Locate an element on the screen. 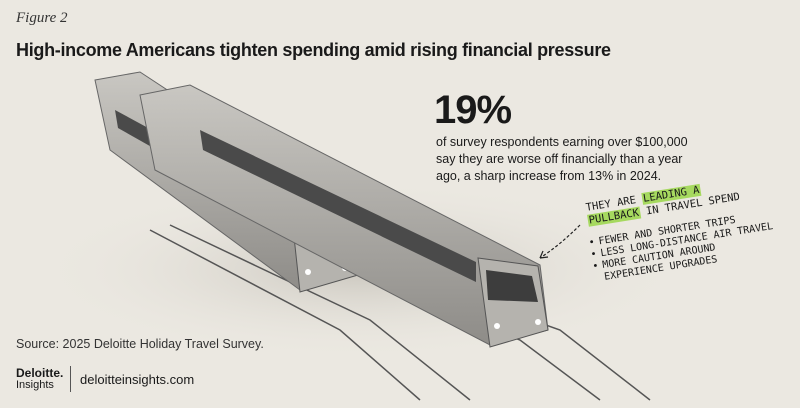  brand-url: deloitteinsights.com is located at coordinates (137, 379).